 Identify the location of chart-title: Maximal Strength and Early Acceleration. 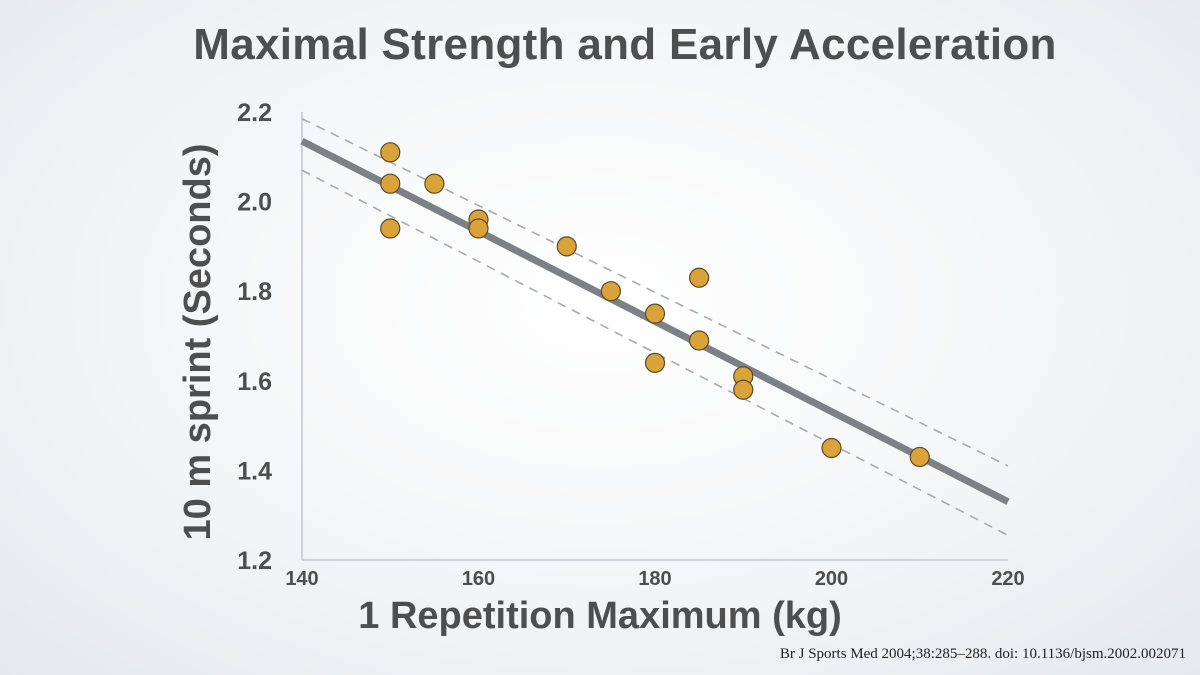
(625, 44).